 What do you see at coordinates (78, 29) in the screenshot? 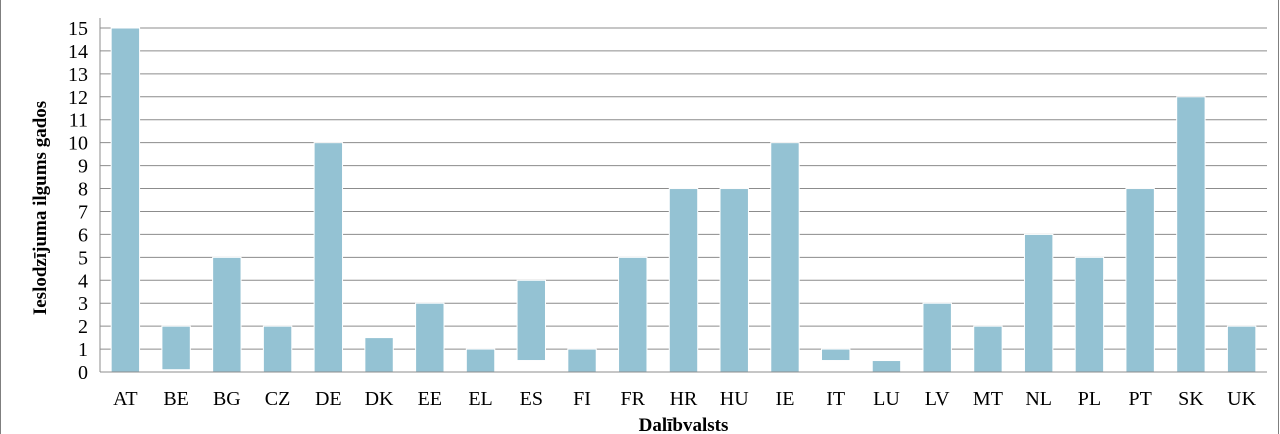
I see `y-tick-label: 15` at bounding box center [78, 29].